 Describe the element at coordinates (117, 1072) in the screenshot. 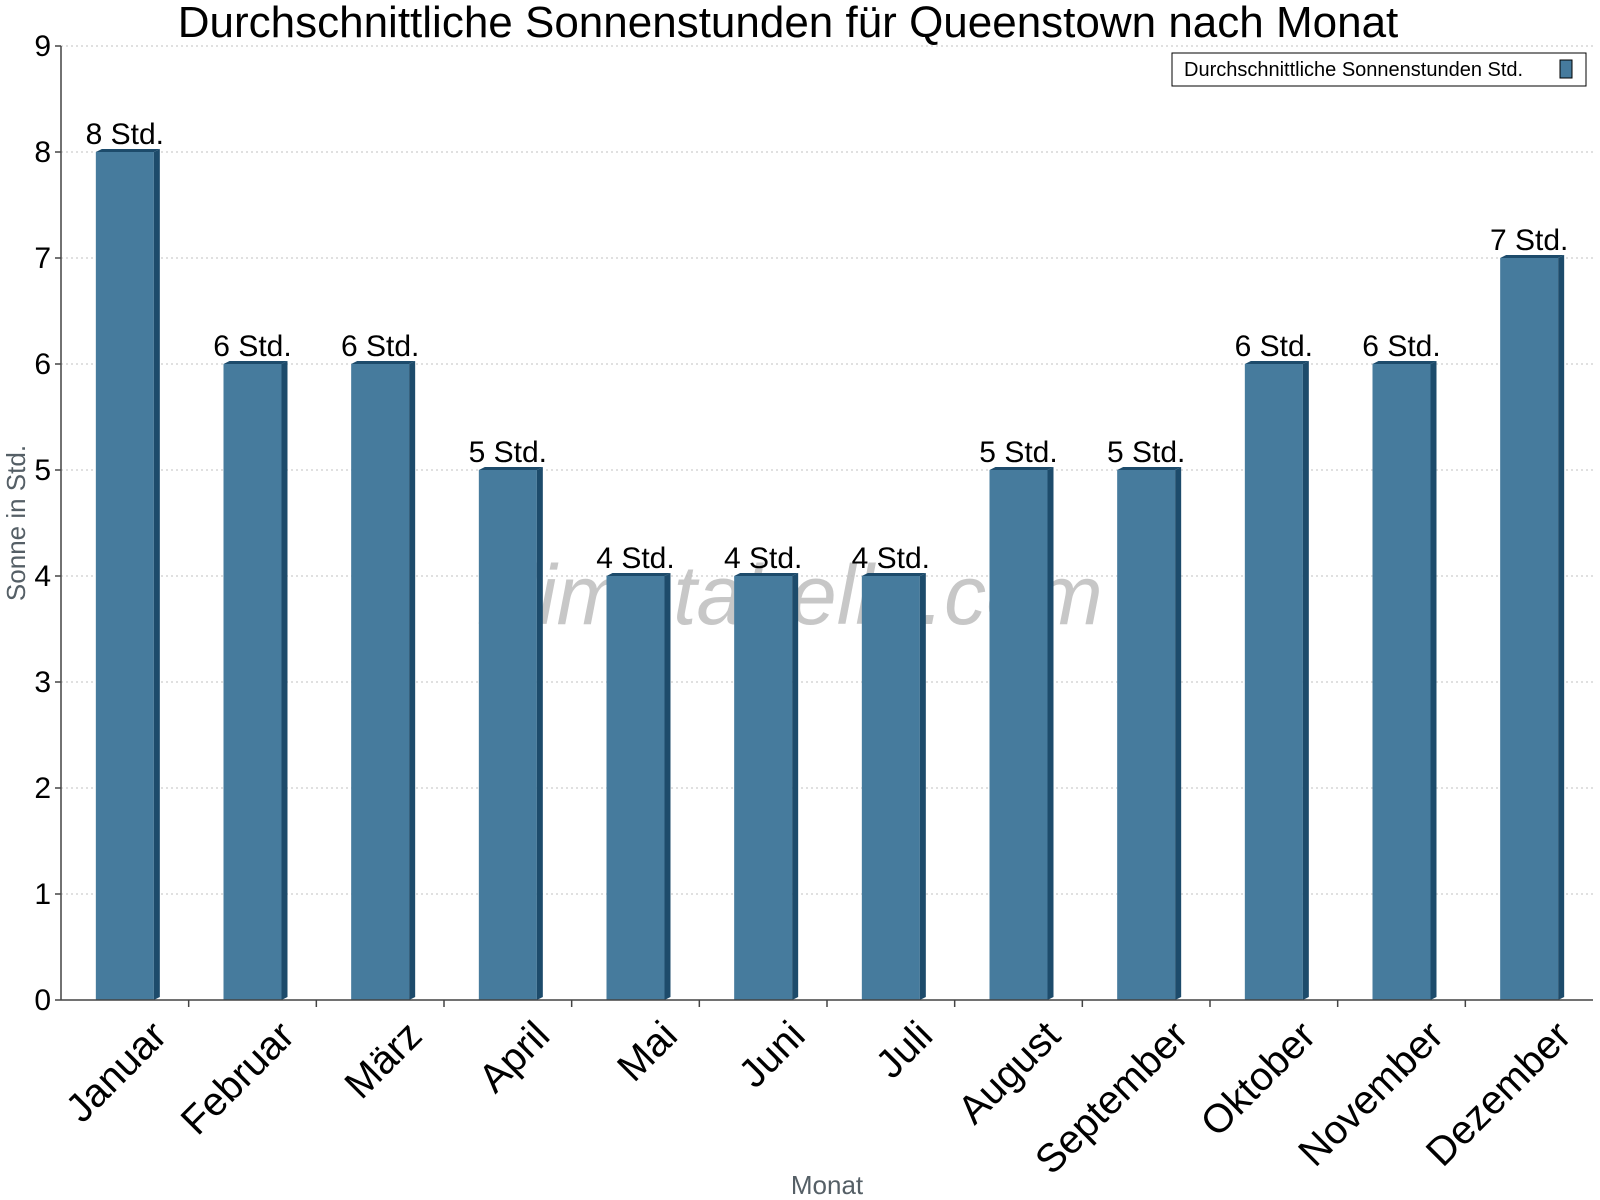

I see `x-tick-label: Januar` at that location.